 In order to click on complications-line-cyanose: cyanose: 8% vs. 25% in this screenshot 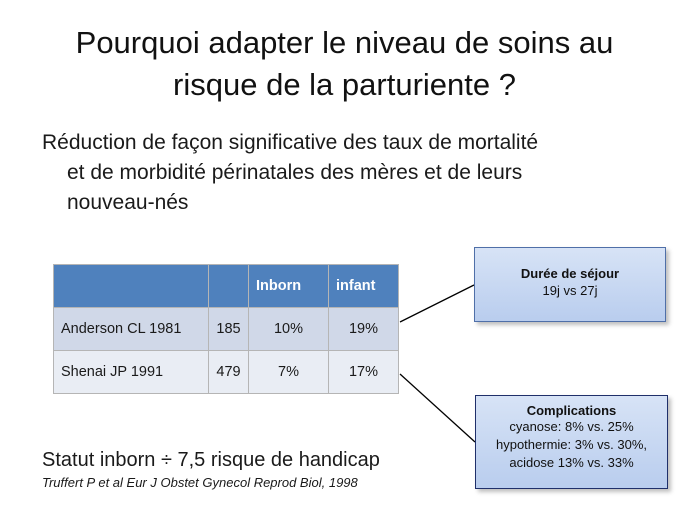, I will do `click(571, 426)`.